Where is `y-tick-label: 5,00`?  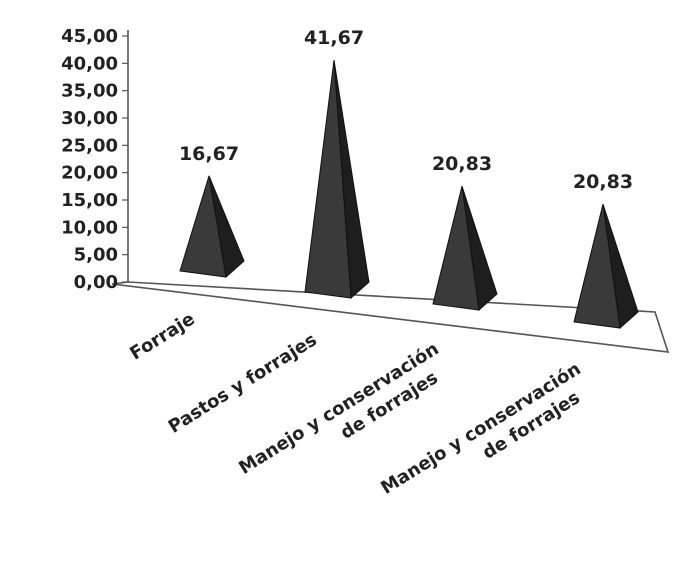 y-tick-label: 5,00 is located at coordinates (96, 255).